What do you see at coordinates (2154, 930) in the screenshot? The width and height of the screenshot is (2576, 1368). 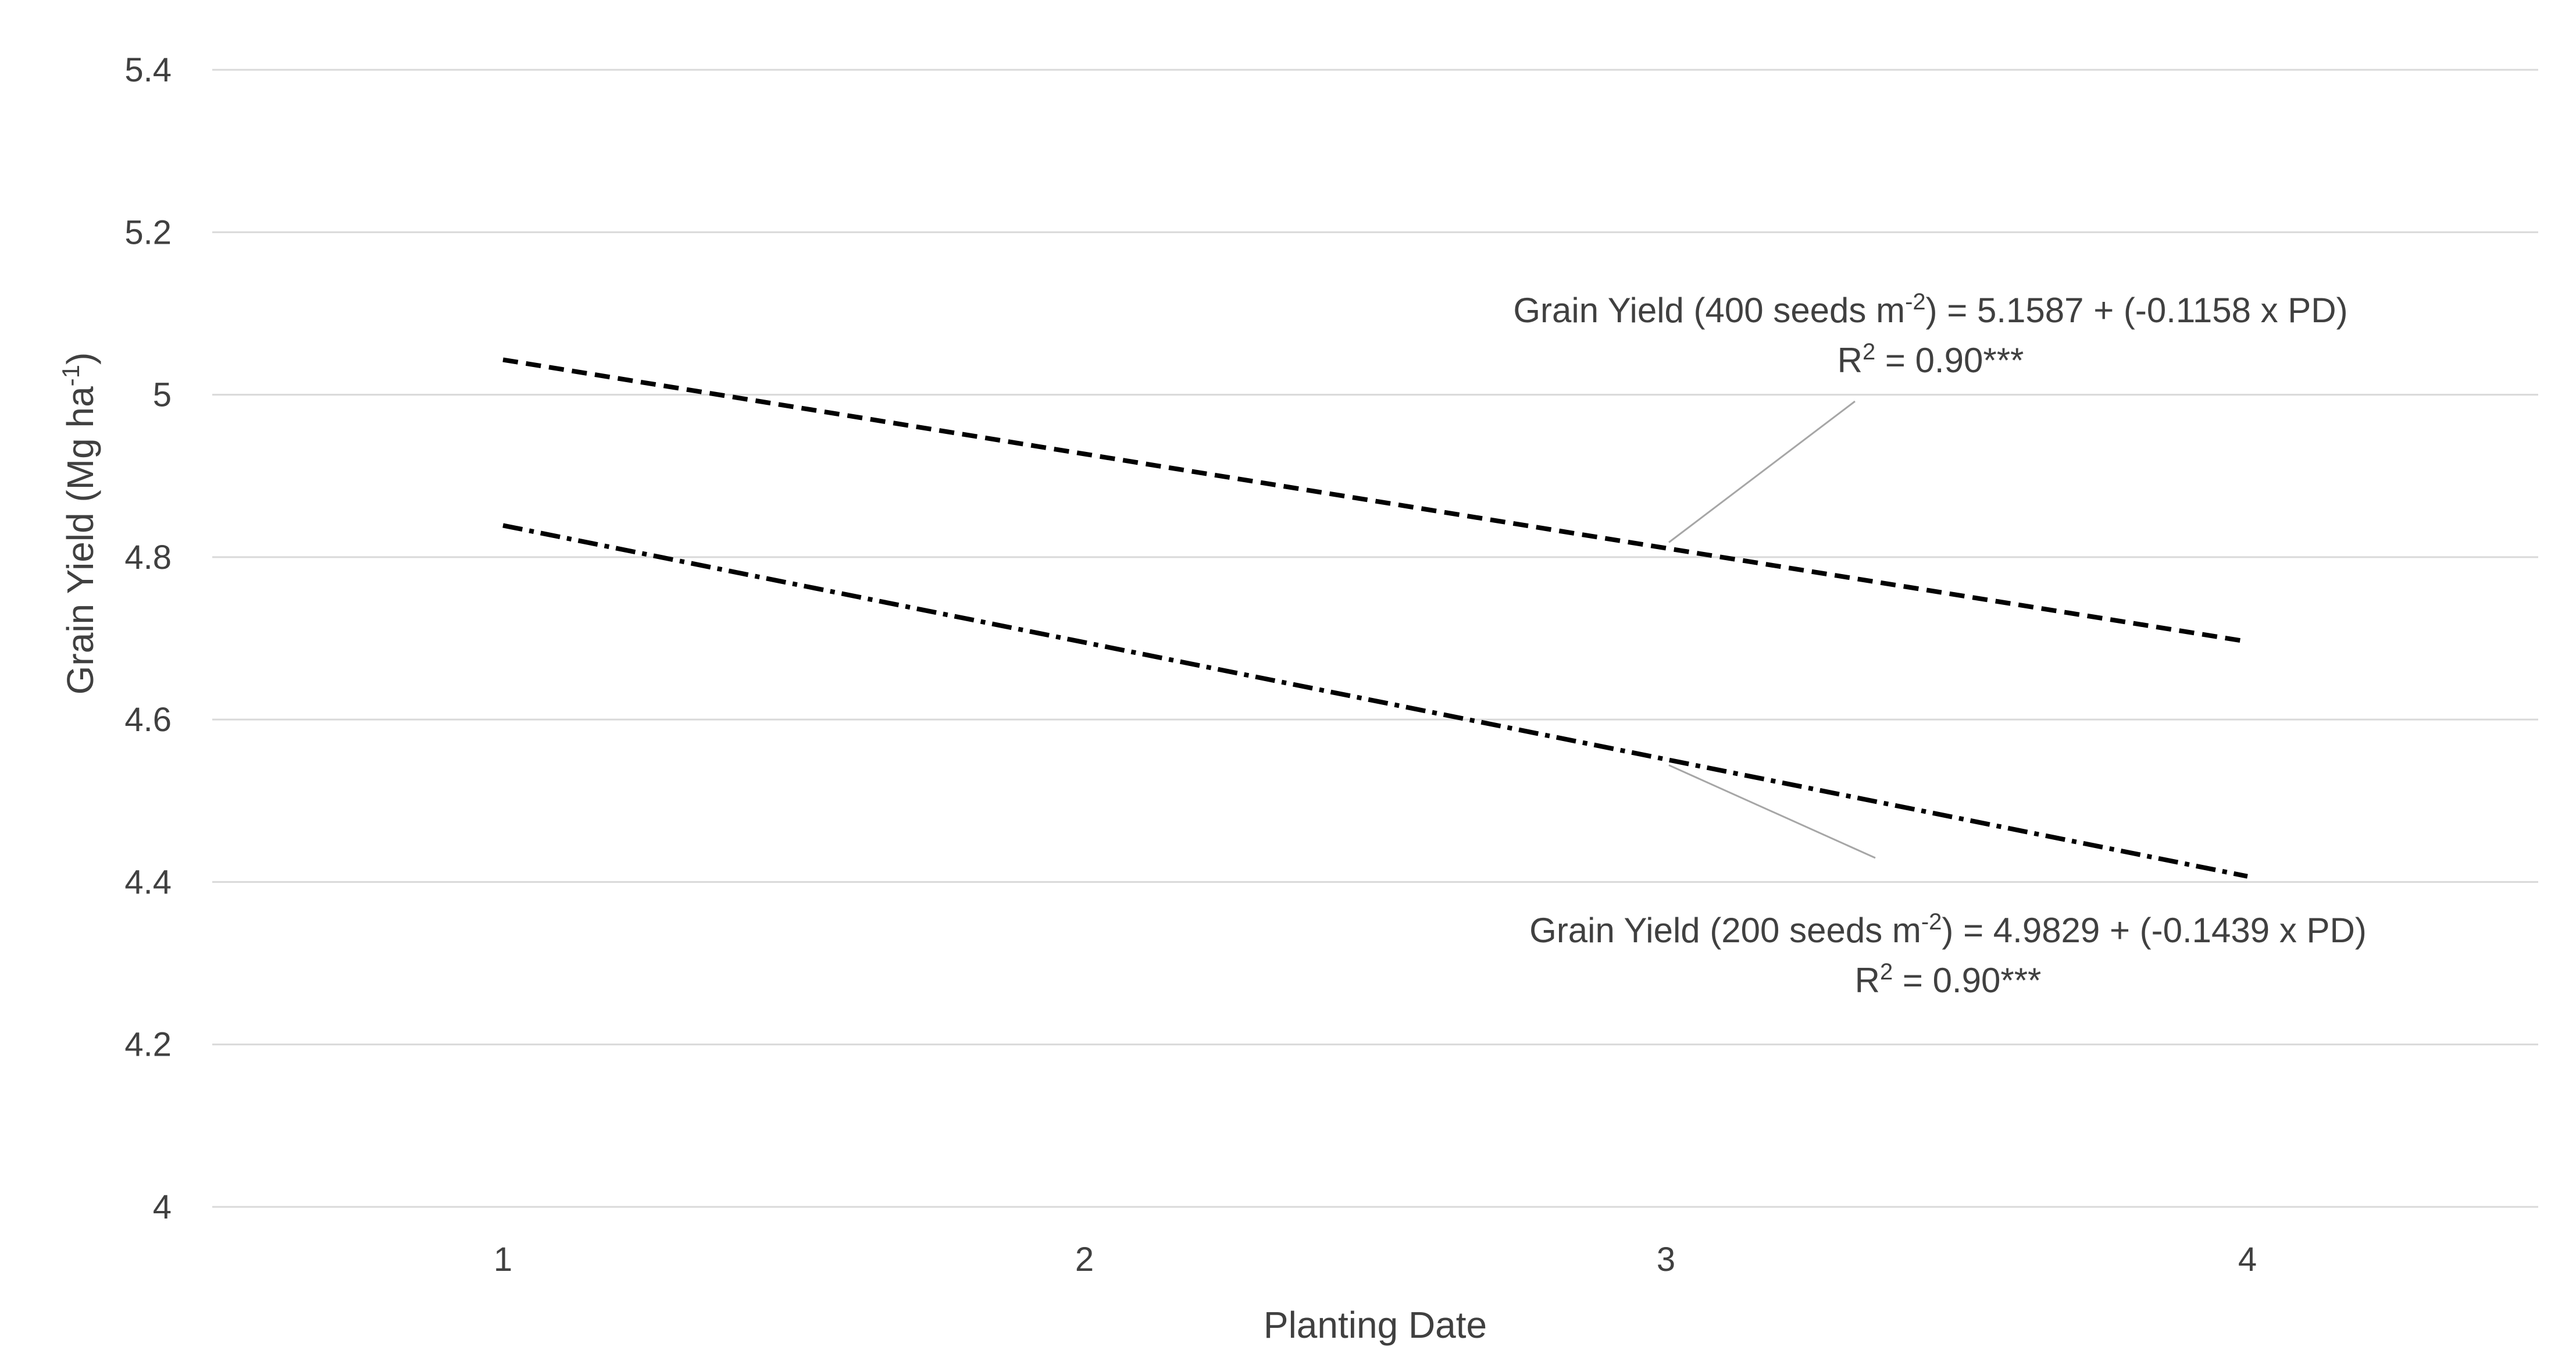 I see `annotation-200-eq-post: ) = 4.9829 + (-0.1439 x PD)` at bounding box center [2154, 930].